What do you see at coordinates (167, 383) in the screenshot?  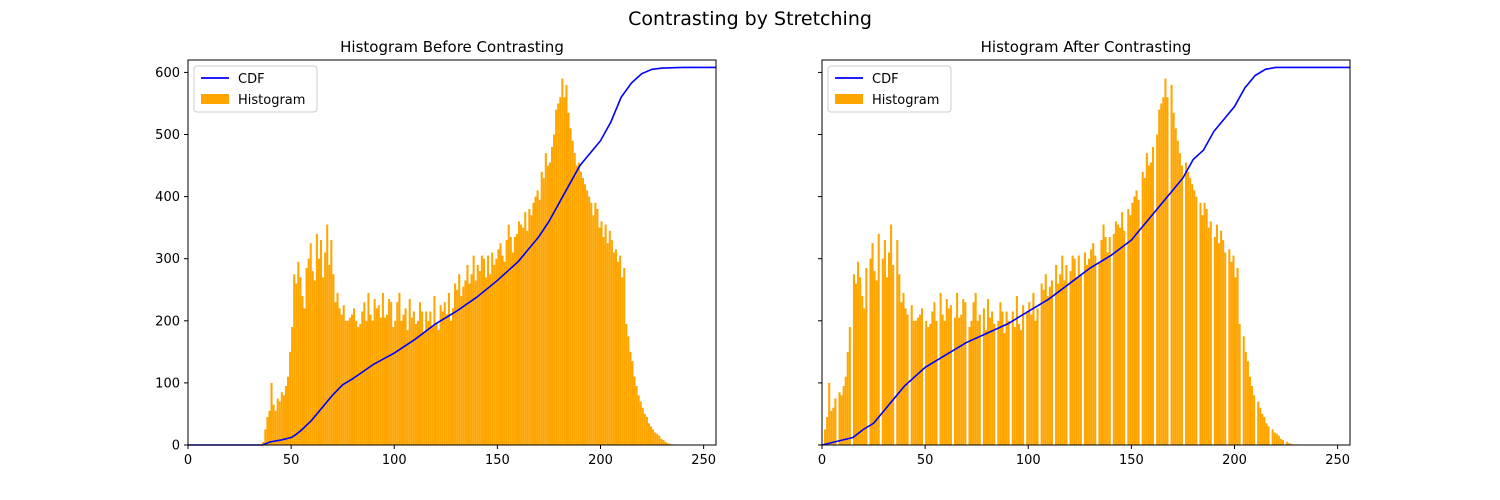 I see `y-tick-label: 100` at bounding box center [167, 383].